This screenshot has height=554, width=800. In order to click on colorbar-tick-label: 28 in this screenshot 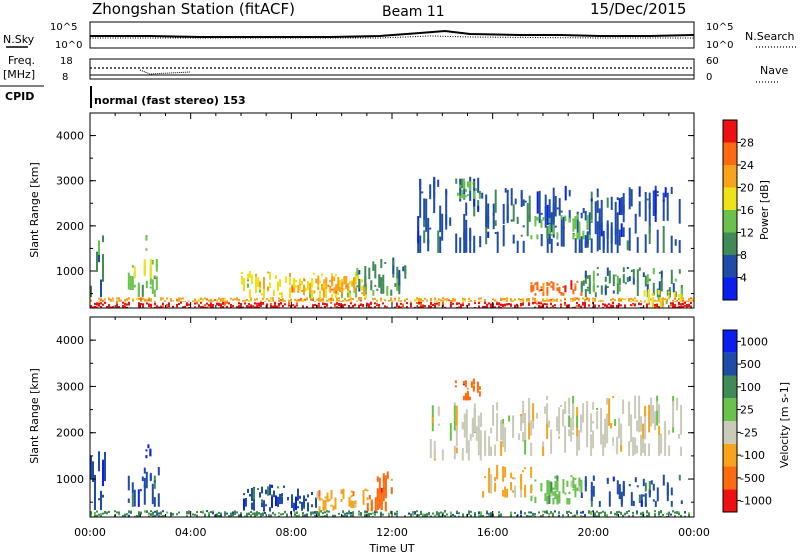, I will do `click(747, 143)`.